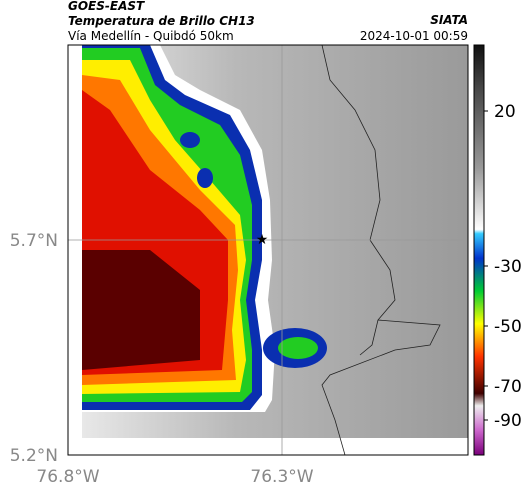 Image resolution: width=526 pixels, height=491 pixels. Describe the element at coordinates (151, 36) in the screenshot. I see `route: Vía Medellín - Quibdó 50km` at that location.